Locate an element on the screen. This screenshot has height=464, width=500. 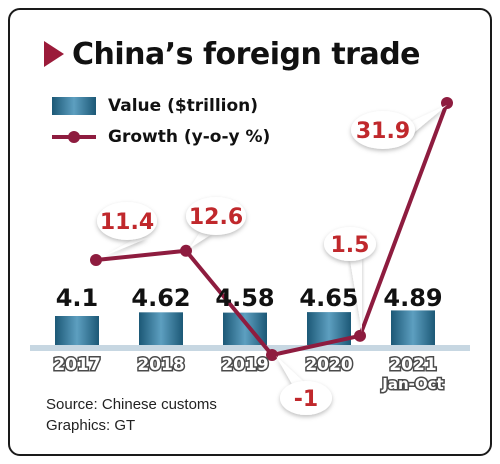
graphics-credit: Graphics: GT is located at coordinates (91, 425).